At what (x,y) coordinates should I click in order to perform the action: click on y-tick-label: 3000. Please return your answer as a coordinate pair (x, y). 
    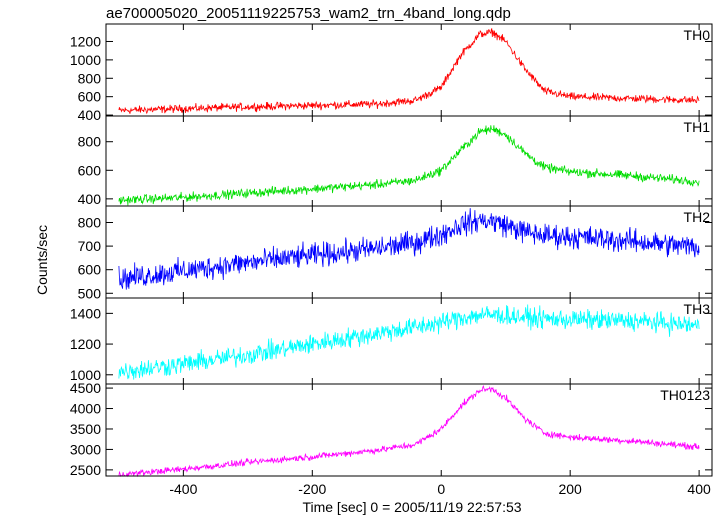
    Looking at the image, I should click on (85, 449).